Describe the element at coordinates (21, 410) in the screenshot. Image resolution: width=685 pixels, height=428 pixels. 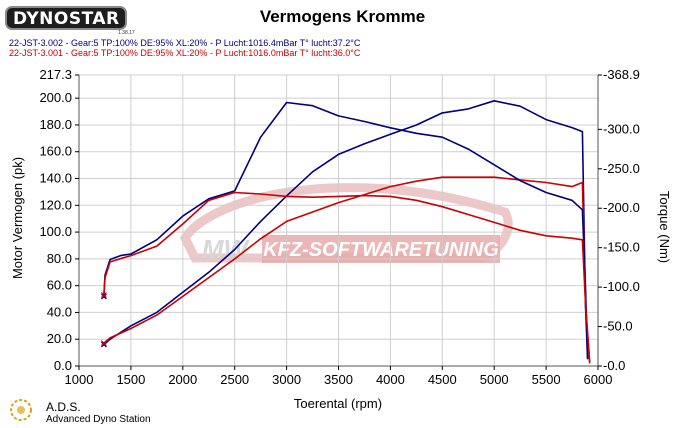
I see `ads-logo-icon` at that location.